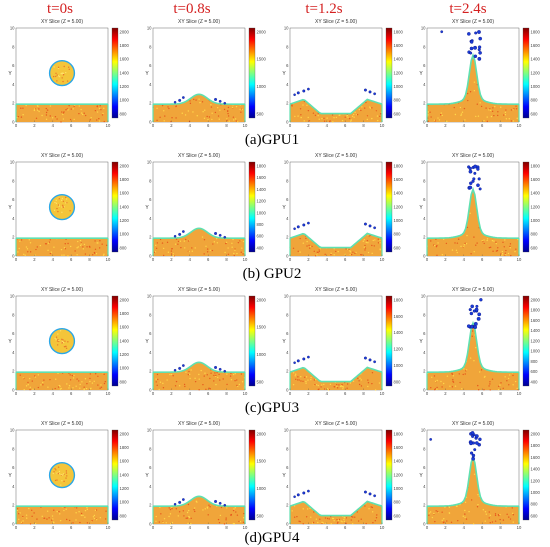  I want to click on y-tick-label: 0, so click(287, 122).